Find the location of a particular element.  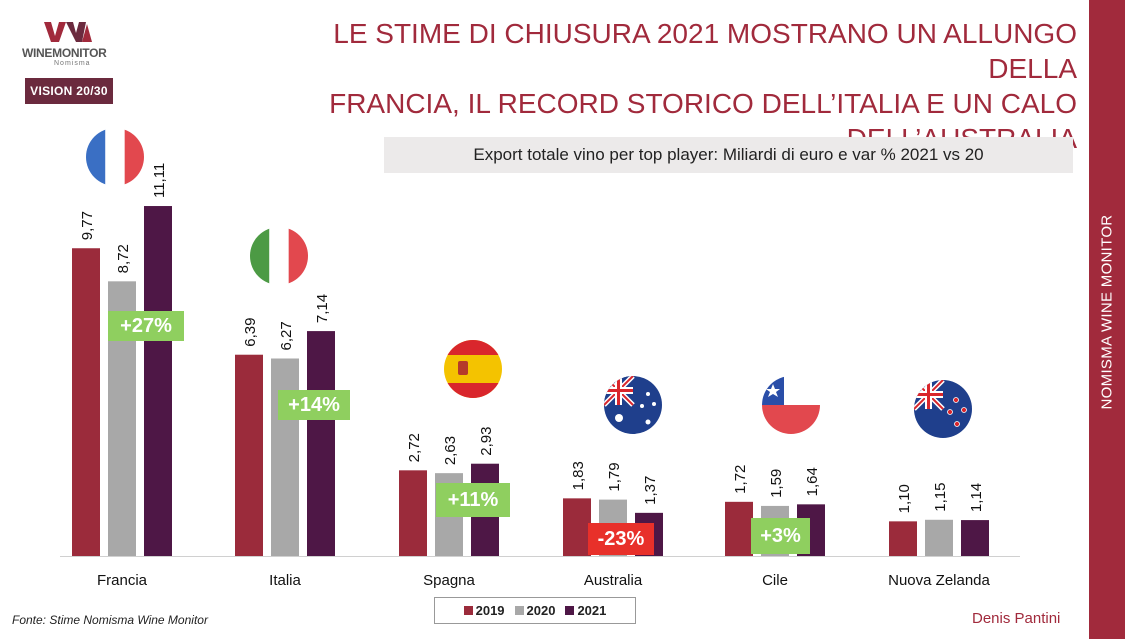

data-label: 1,14 is located at coordinates (976, 497).